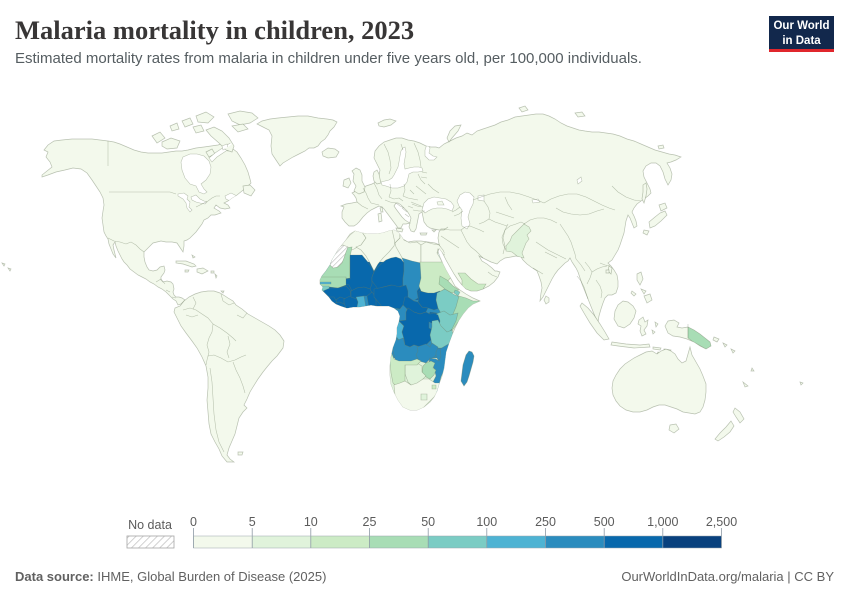 This screenshot has width=850, height=600. What do you see at coordinates (545, 522) in the screenshot?
I see `svg-text: 250` at bounding box center [545, 522].